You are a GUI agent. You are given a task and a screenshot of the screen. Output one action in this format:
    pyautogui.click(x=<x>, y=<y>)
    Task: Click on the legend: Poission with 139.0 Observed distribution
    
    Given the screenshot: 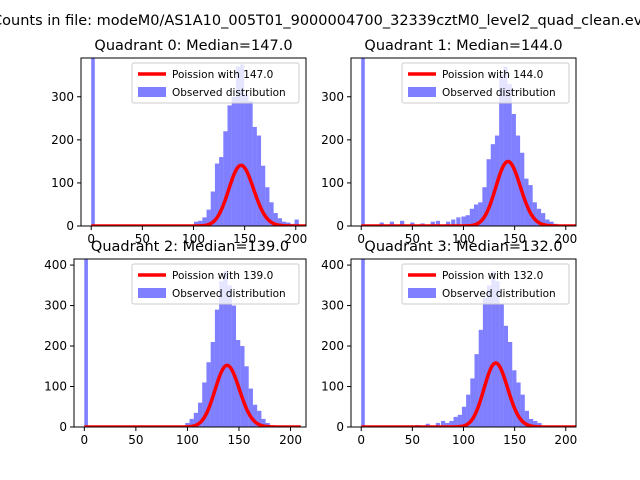 What is the action you would take?
    pyautogui.click(x=215, y=284)
    